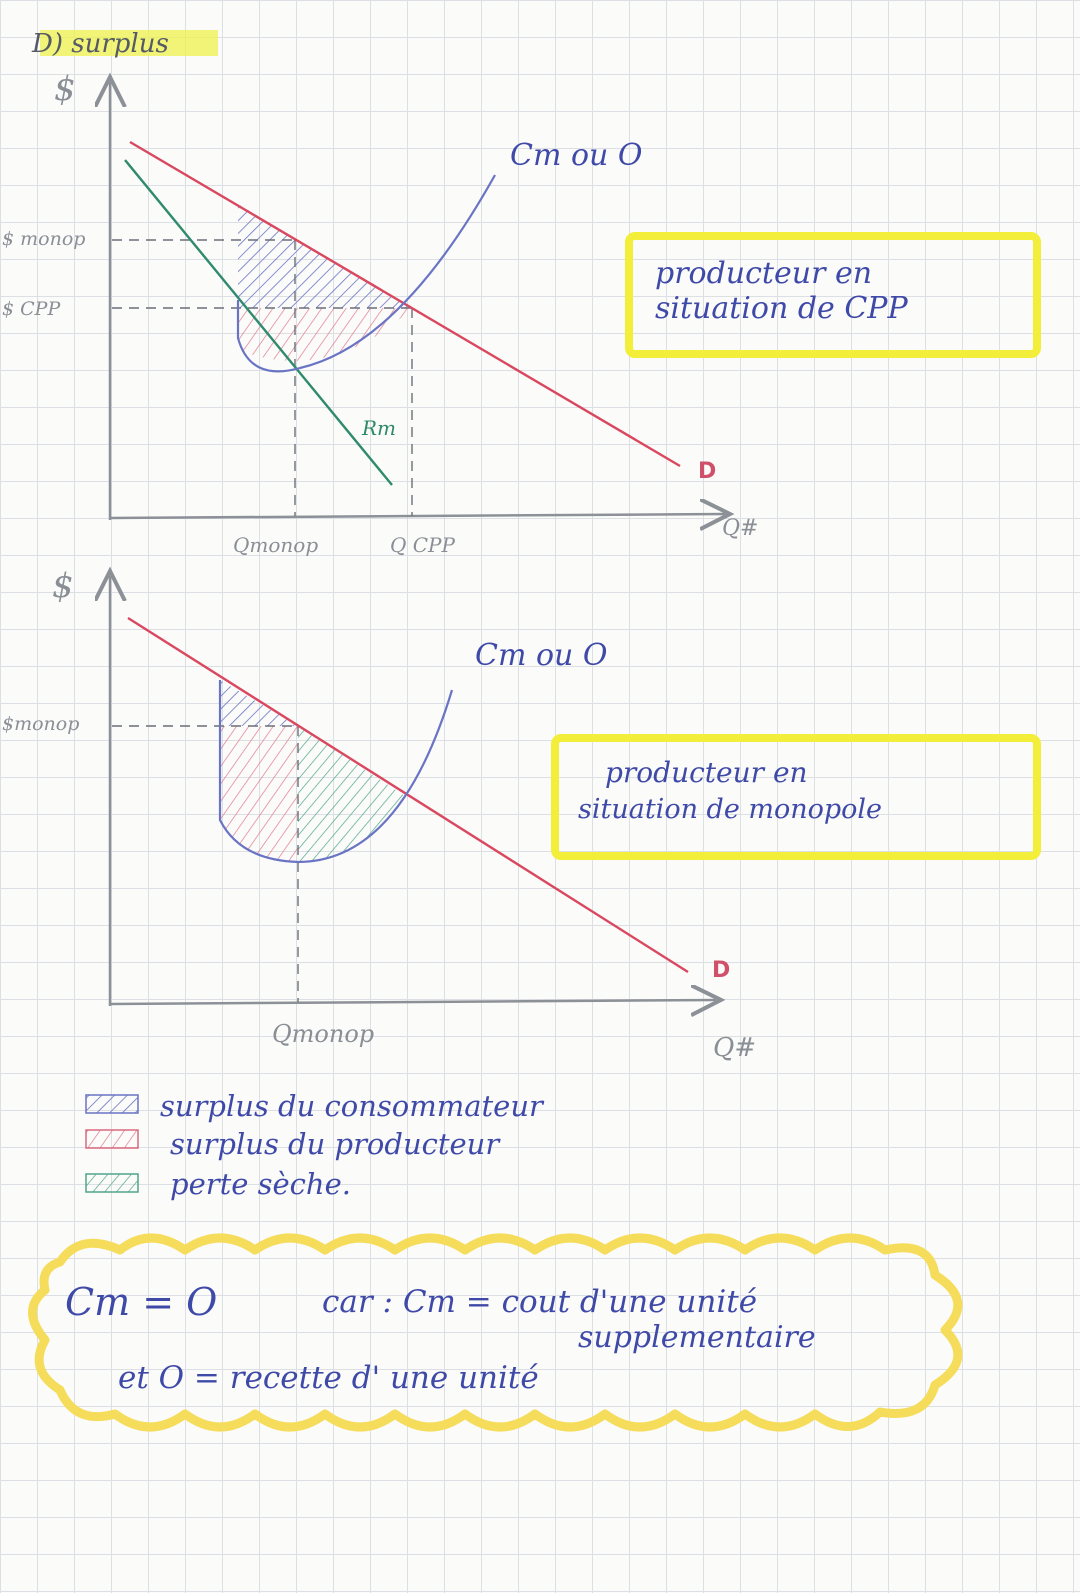 This screenshot has width=1080, height=1593. I want to click on title-highlight, so click(129, 43).